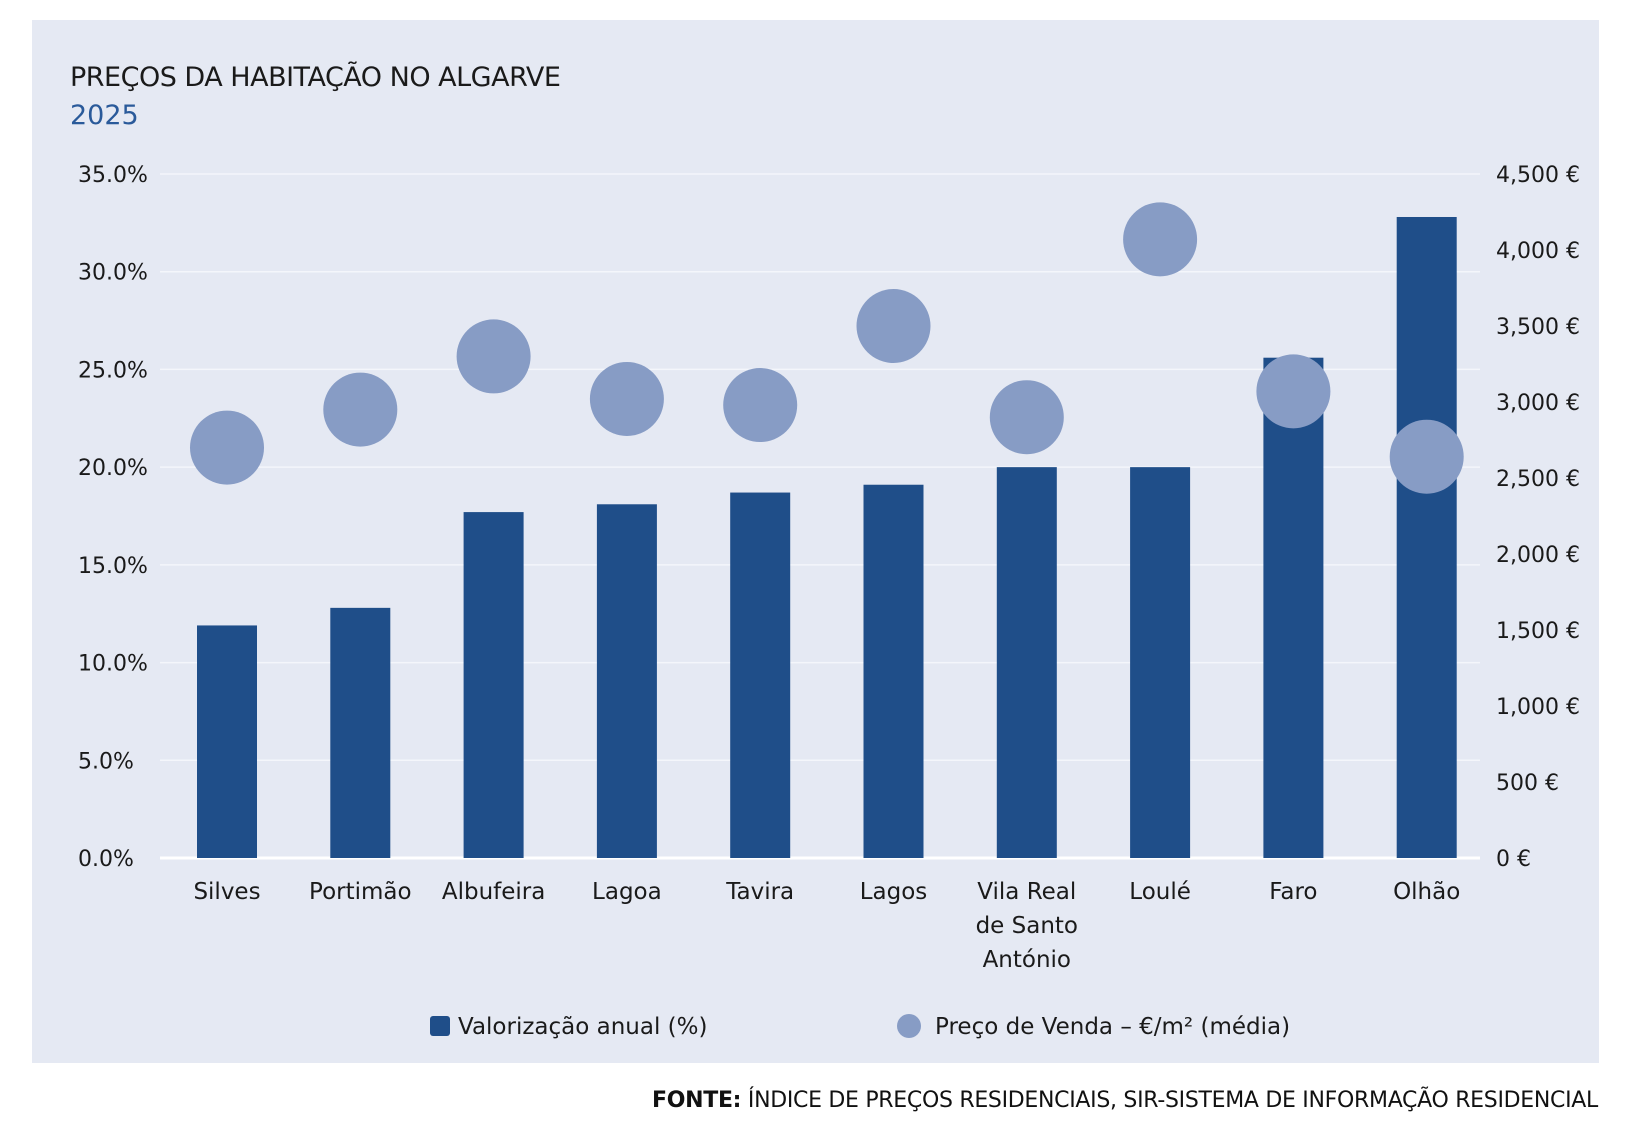  I want to click on x-tick-label: Loulé, so click(1160, 892).